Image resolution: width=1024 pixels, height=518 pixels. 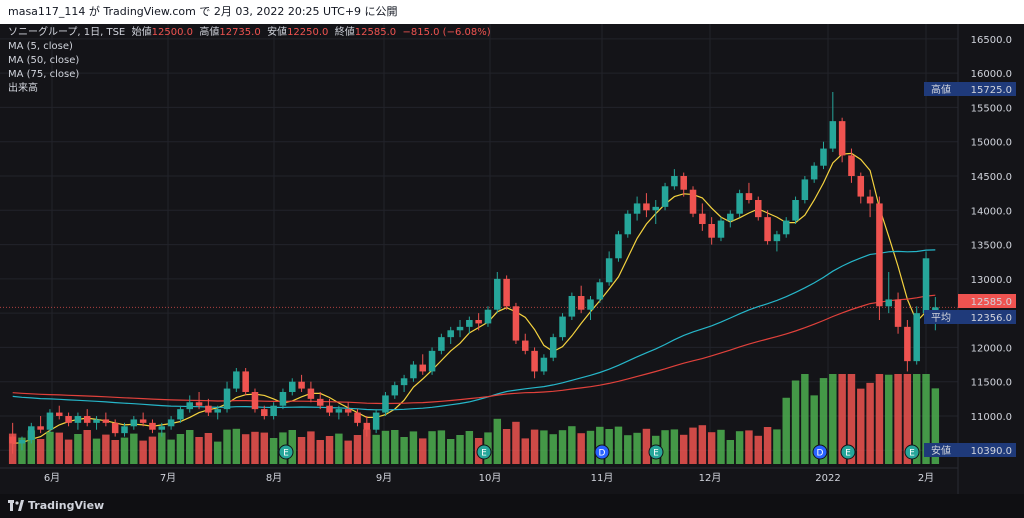 I want to click on footer-bar: TradingView, so click(x=512, y=506).